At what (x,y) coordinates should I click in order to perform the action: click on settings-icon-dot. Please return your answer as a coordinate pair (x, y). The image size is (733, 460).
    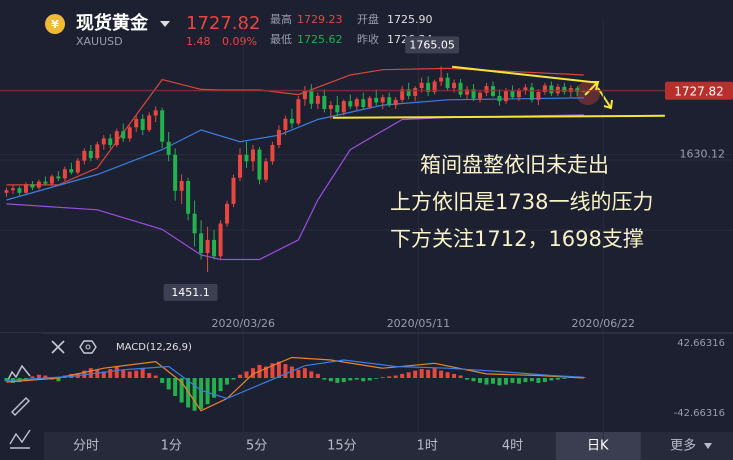
    Looking at the image, I should click on (88, 347).